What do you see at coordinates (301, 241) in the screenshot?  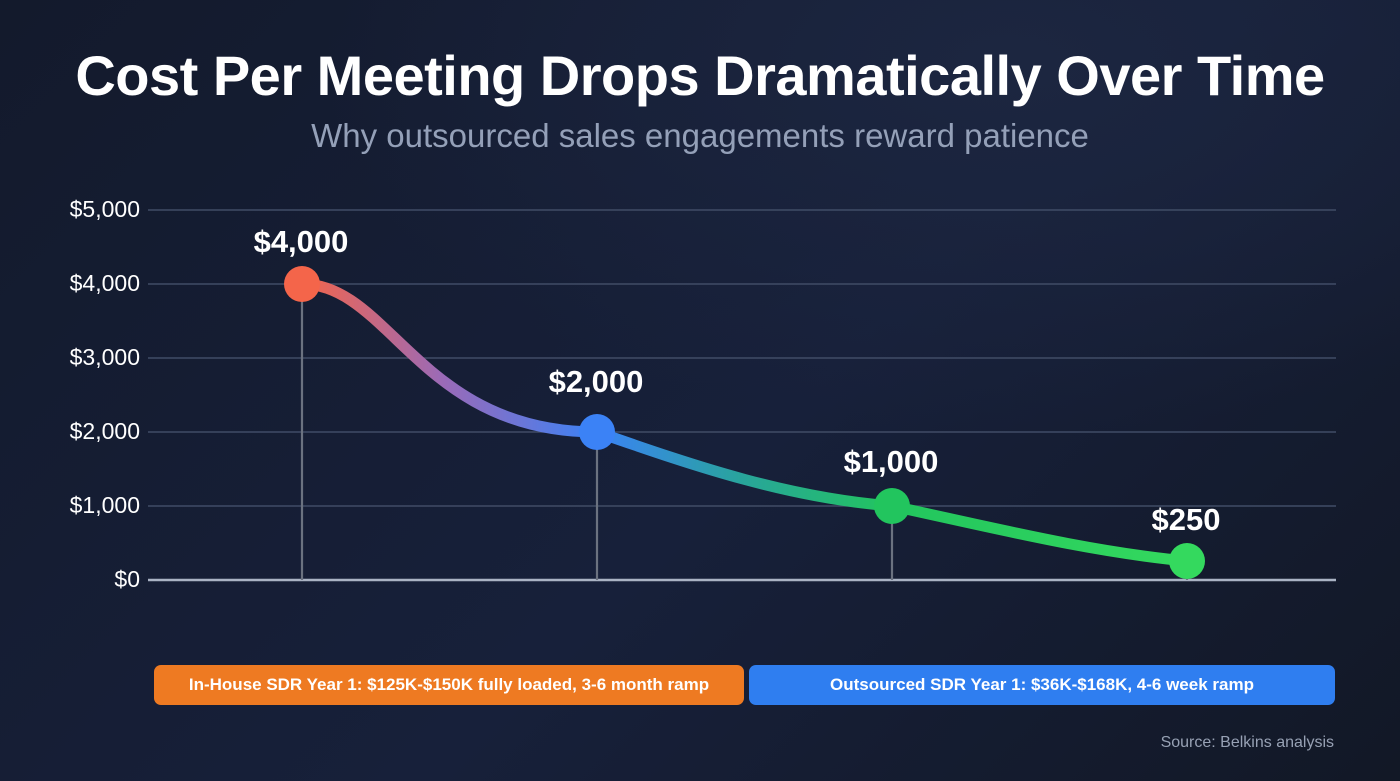 I see `data-value-label: $4,000` at bounding box center [301, 241].